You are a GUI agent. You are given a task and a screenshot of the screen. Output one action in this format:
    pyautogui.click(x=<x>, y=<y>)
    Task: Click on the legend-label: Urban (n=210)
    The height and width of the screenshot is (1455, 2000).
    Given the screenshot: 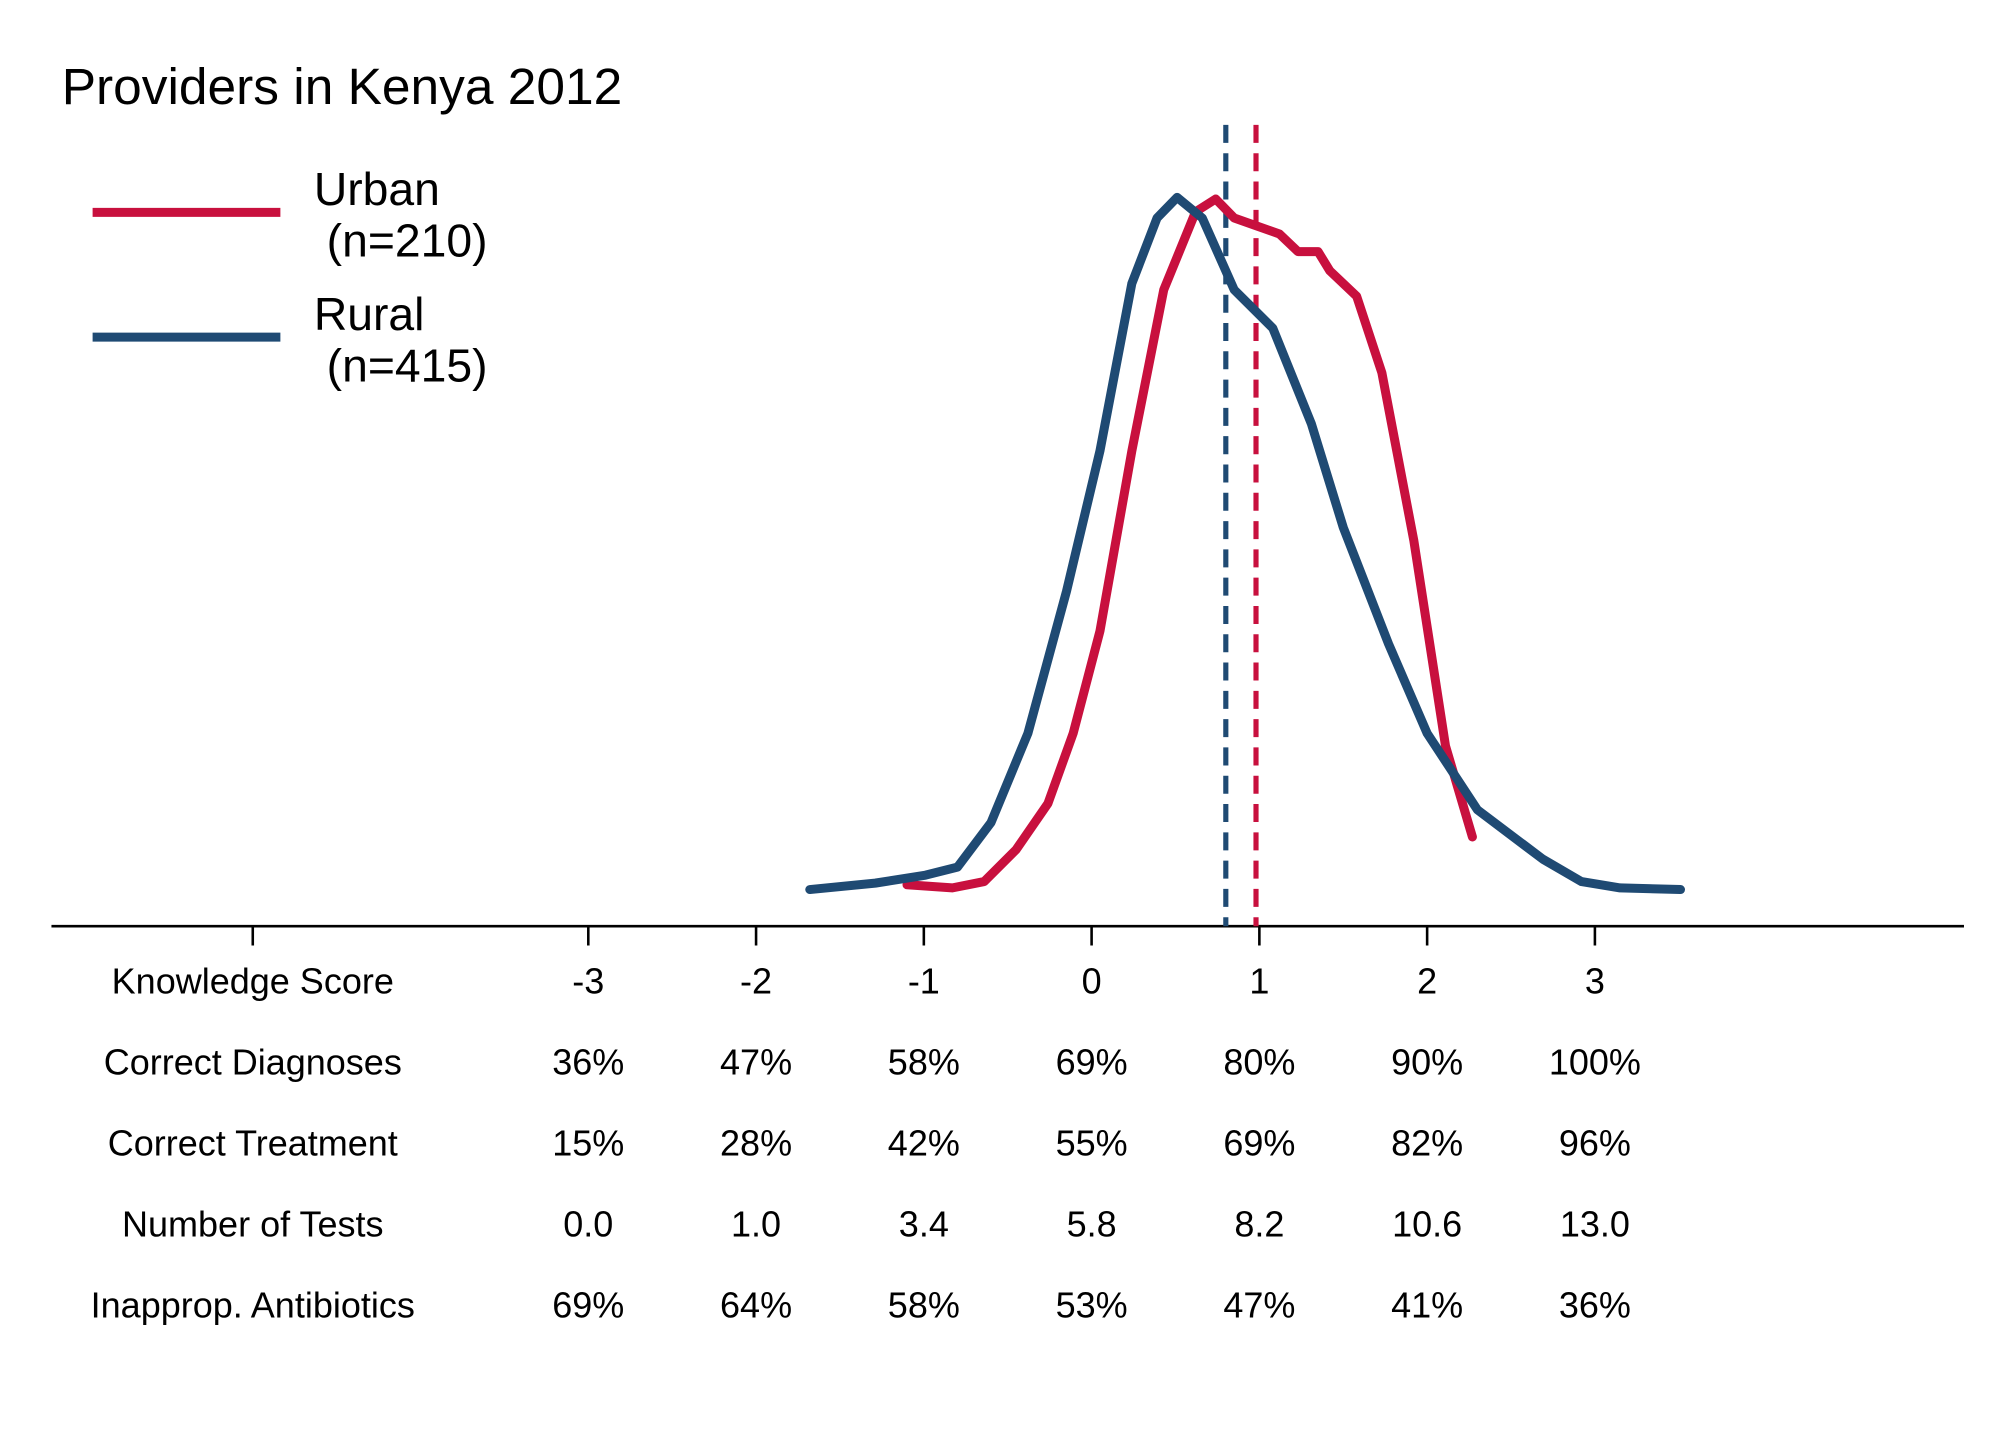 What is the action you would take?
    pyautogui.click(x=401, y=214)
    